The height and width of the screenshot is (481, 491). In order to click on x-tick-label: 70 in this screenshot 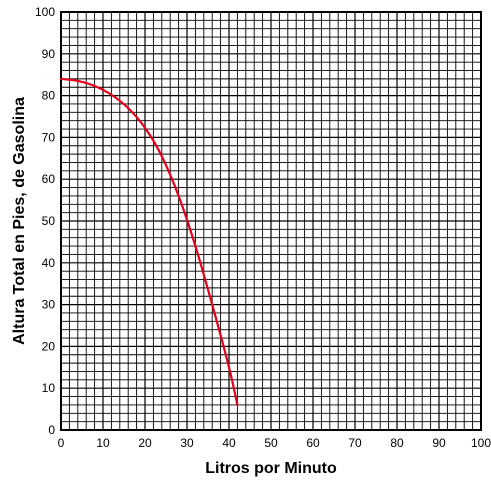, I will do `click(355, 443)`.